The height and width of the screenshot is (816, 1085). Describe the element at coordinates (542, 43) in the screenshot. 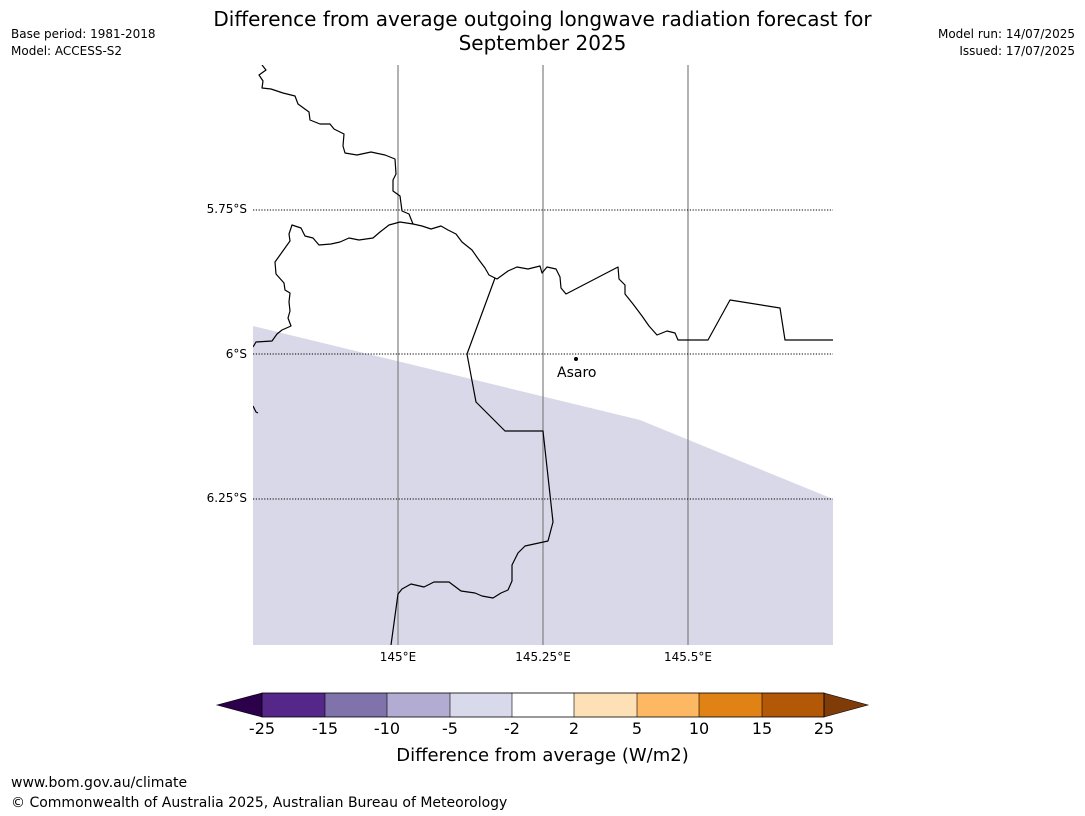

I see `chart-title-line2: September 2025` at that location.